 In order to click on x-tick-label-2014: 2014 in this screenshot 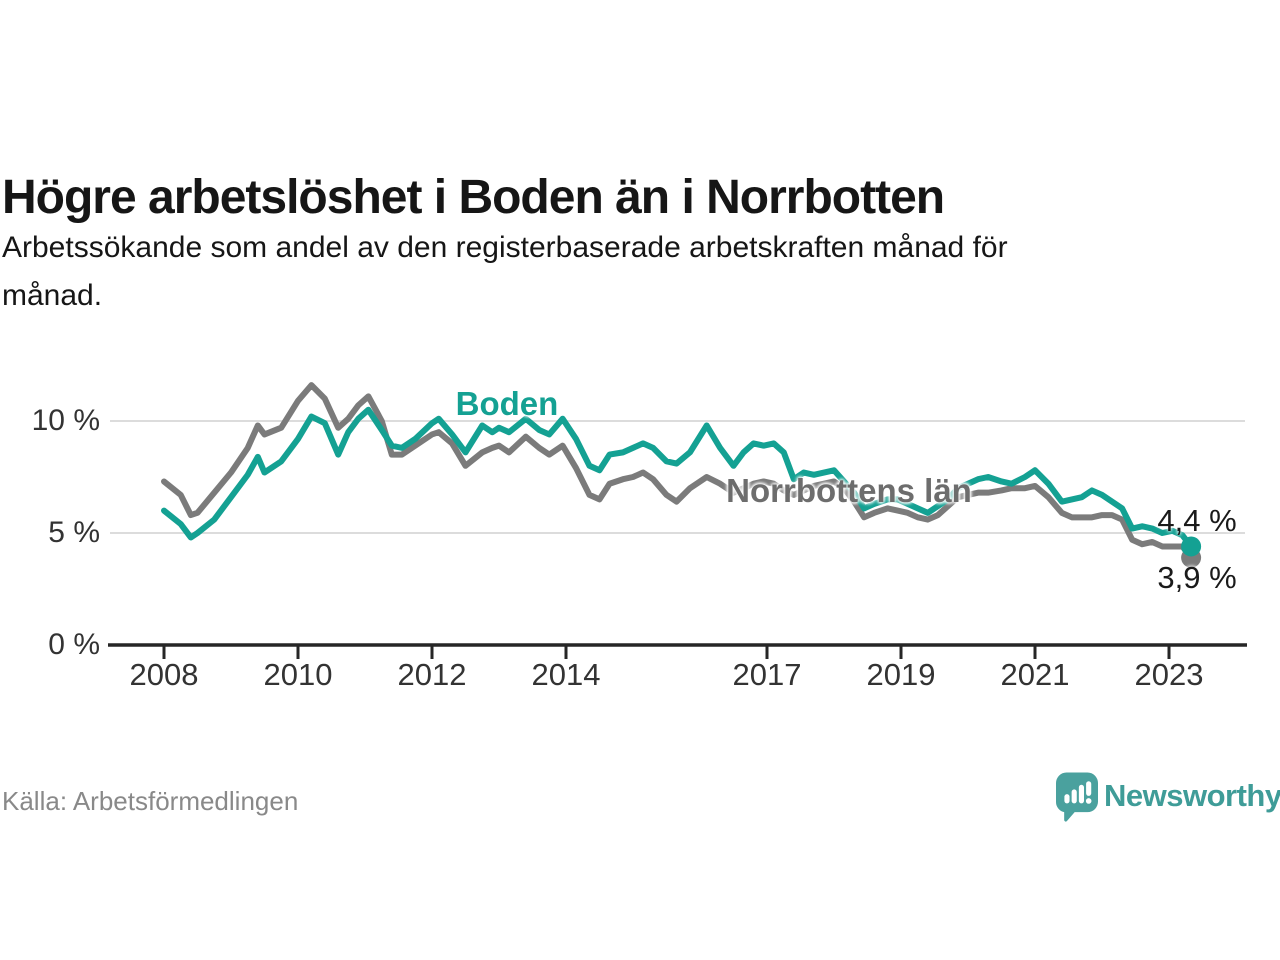, I will do `click(566, 674)`.